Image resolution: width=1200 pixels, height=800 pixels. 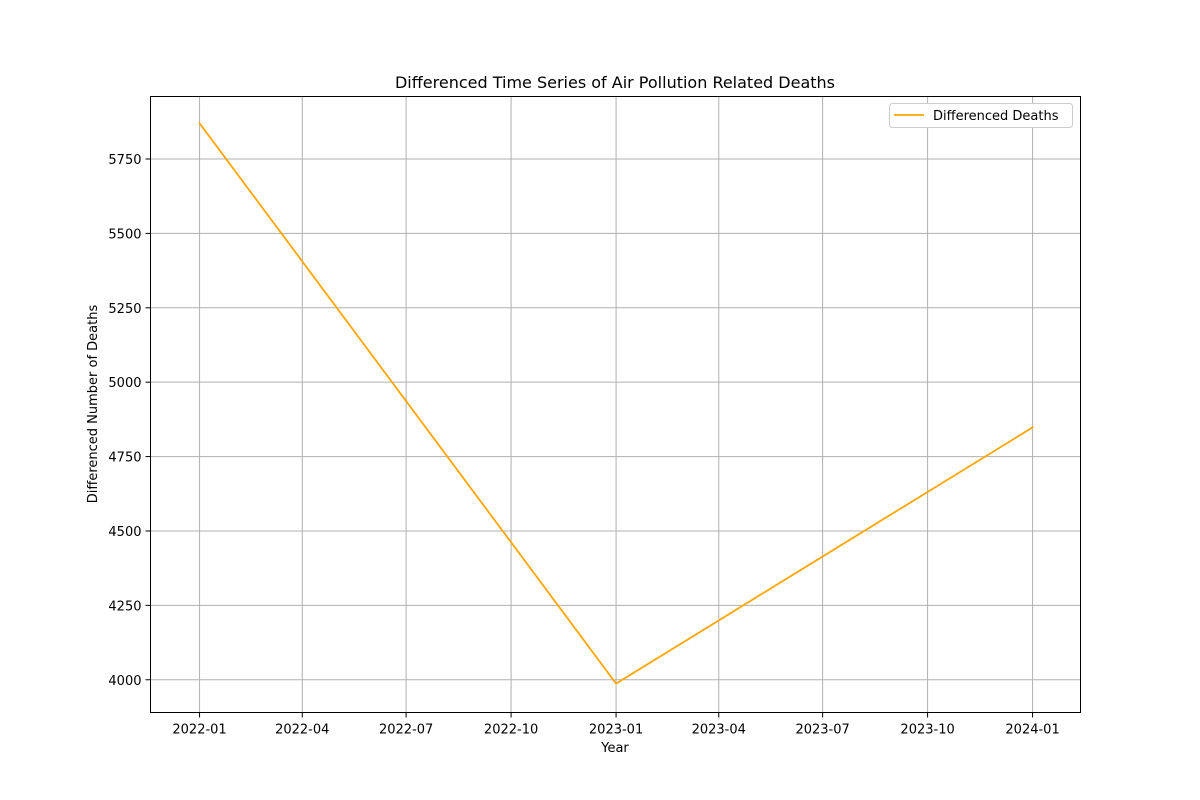 I want to click on legend-box, so click(x=981, y=115).